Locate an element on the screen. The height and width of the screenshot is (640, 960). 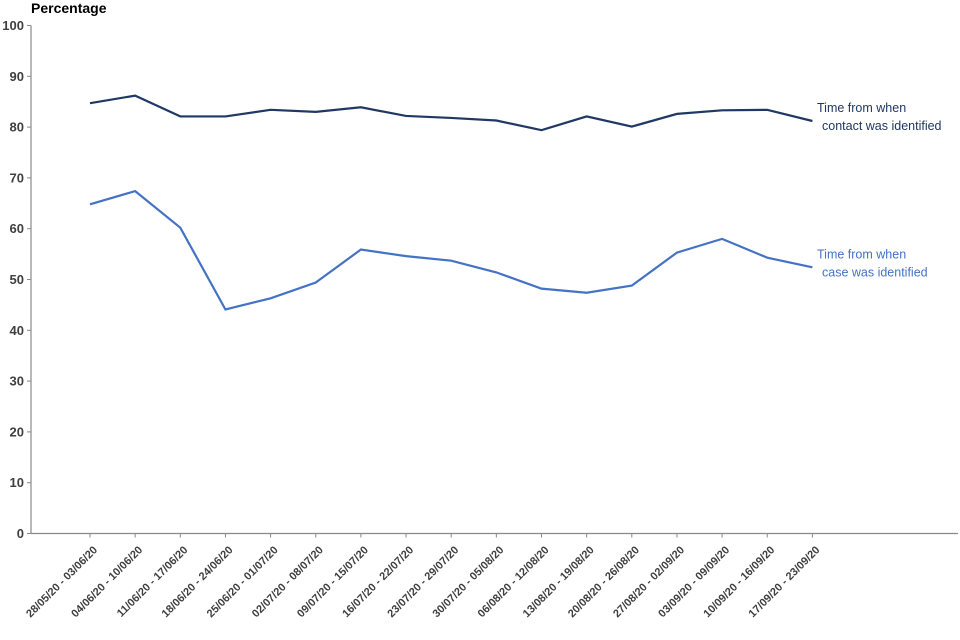
y-tick-label: 0 is located at coordinates (20, 533).